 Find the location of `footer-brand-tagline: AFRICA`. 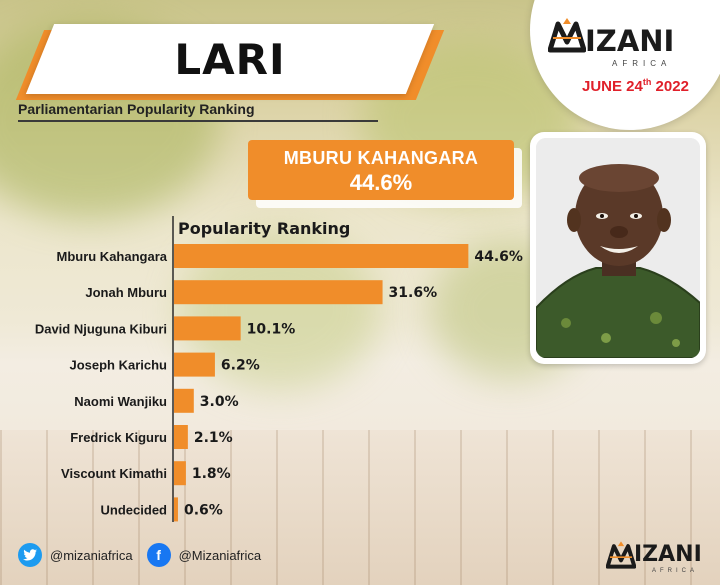

footer-brand-tagline: AFRICA is located at coordinates (675, 571).